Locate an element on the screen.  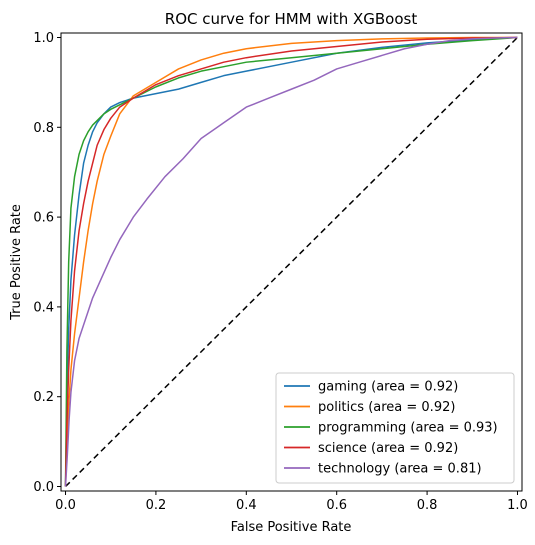
y-axis: 0.0 0.2 0.4 0.6 0.8 1.0 is located at coordinates (47, 263).